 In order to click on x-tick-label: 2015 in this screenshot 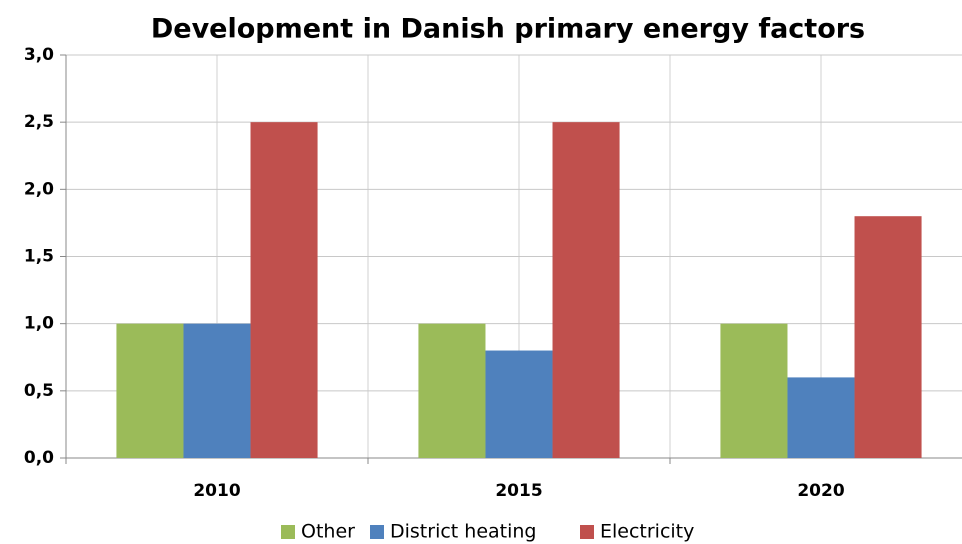, I will do `click(518, 491)`.